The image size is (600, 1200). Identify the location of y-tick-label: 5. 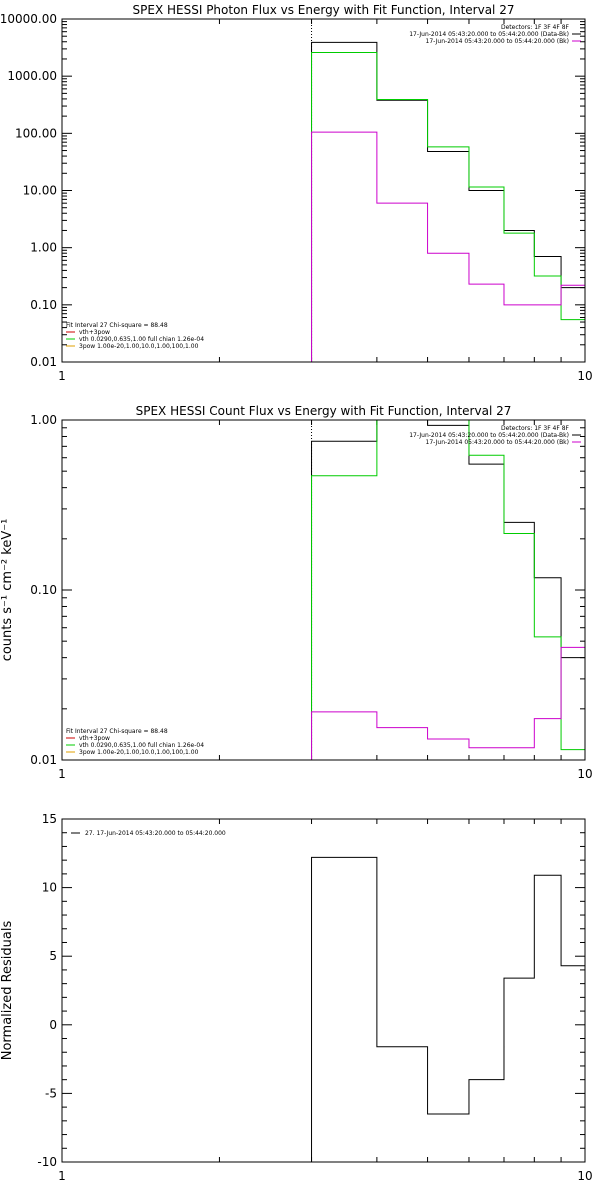
(53, 956).